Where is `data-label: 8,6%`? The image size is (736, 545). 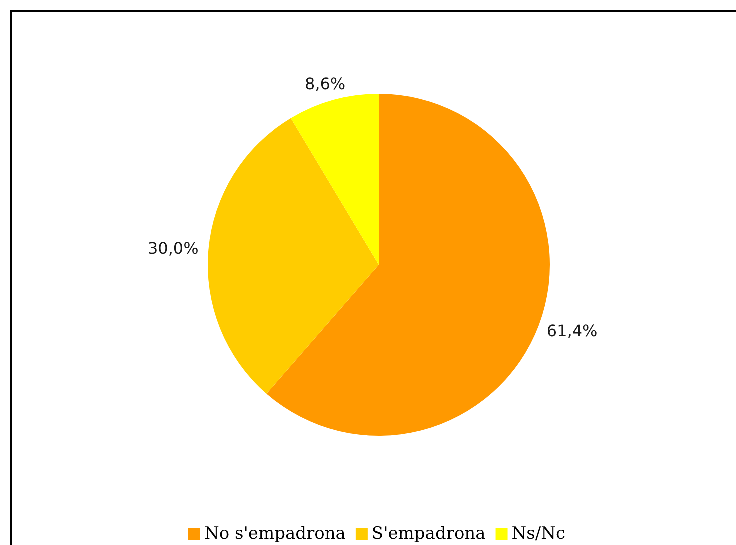
data-label: 8,6% is located at coordinates (325, 84).